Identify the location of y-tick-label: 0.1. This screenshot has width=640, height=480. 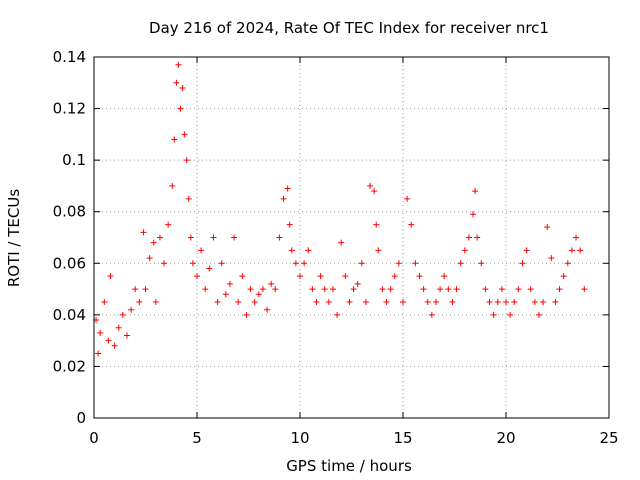
(74, 160).